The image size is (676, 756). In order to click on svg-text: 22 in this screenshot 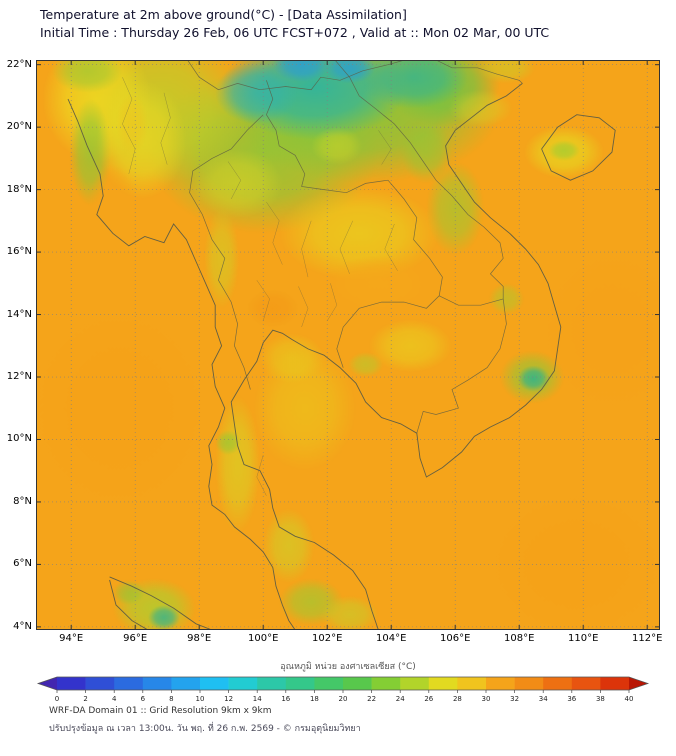, I will do `click(371, 699)`.